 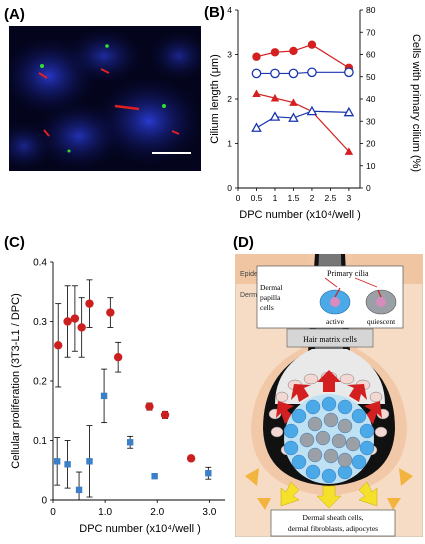 I want to click on x-tick-label: 2, so click(x=312, y=198).